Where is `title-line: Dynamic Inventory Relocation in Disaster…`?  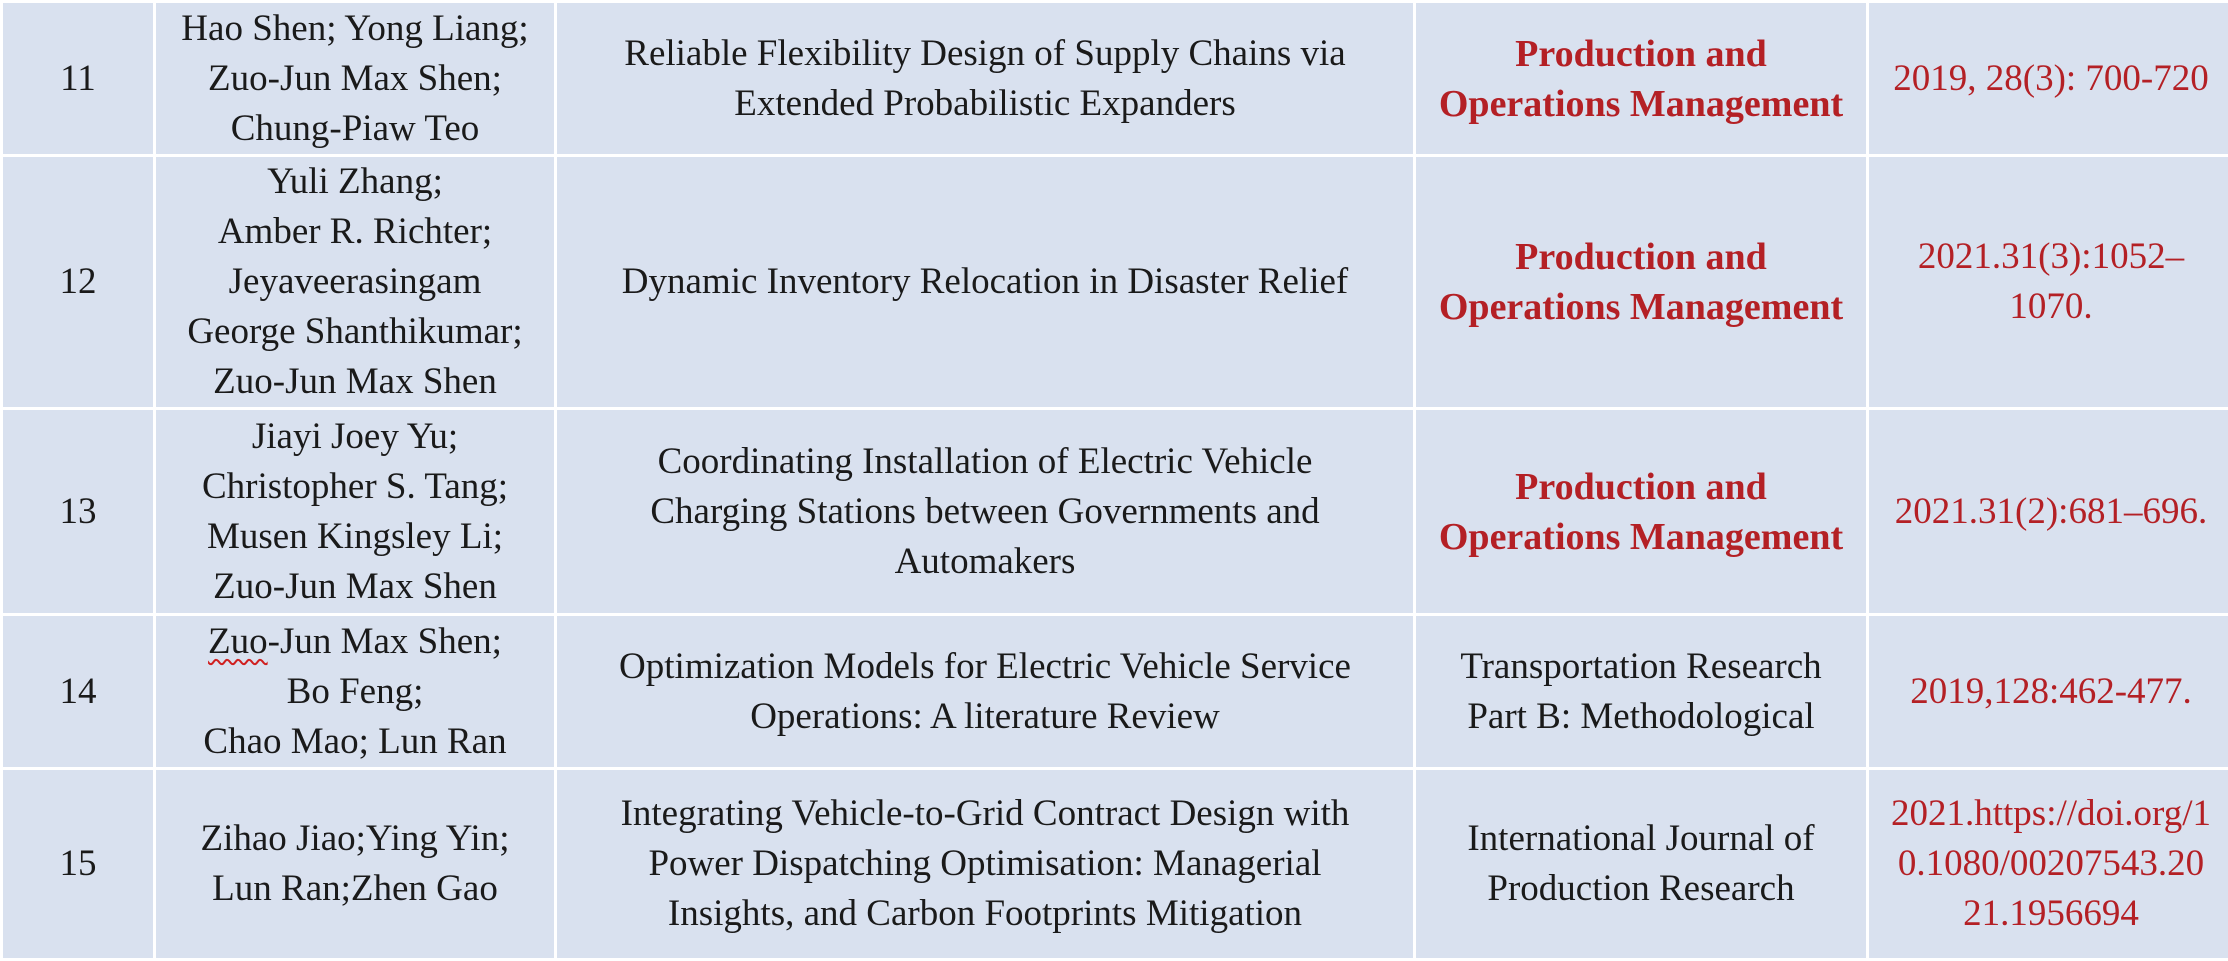
title-line: Dynamic Inventory Relocation in Disaster… is located at coordinates (985, 282).